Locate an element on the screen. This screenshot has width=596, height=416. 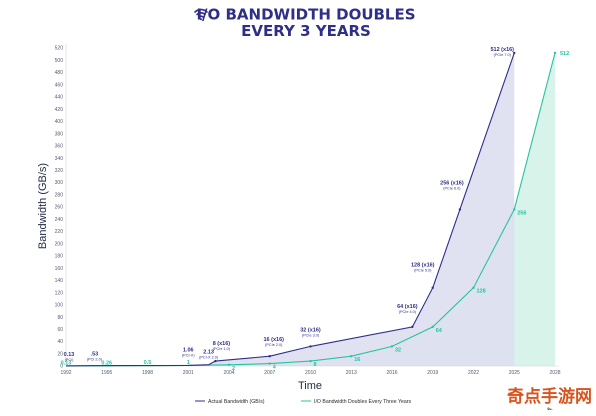
actual-data-label: 16 (x16) is located at coordinates (274, 340).